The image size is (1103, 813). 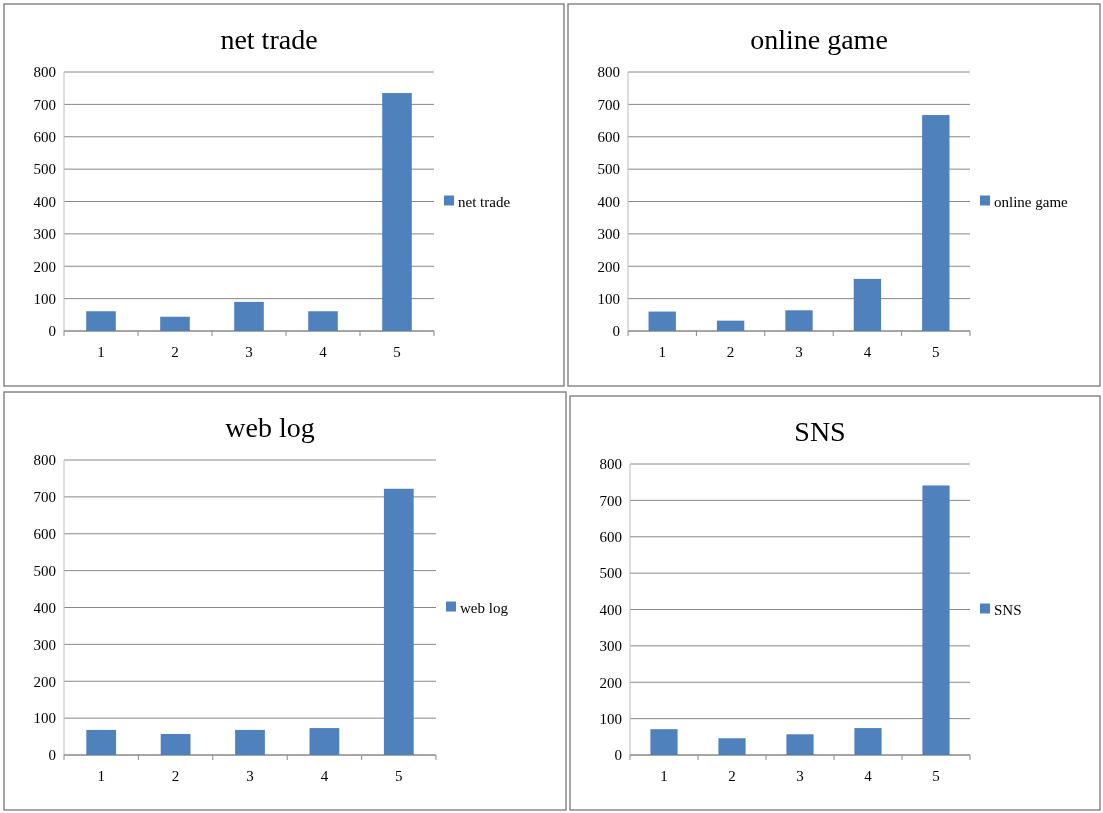 What do you see at coordinates (819, 39) in the screenshot?
I see `chart-title: online game` at bounding box center [819, 39].